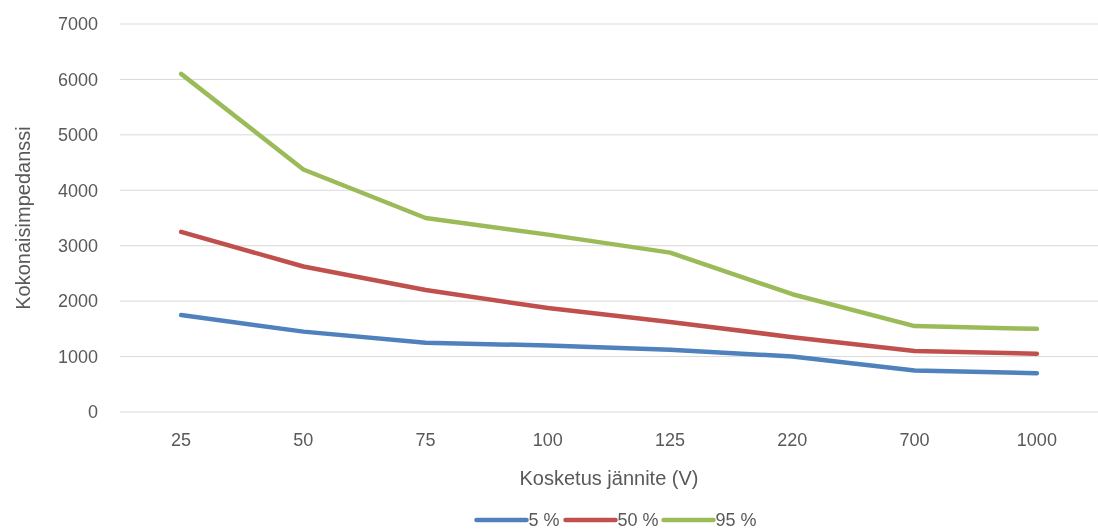  What do you see at coordinates (736, 520) in the screenshot?
I see `legend-label: 95 %` at bounding box center [736, 520].